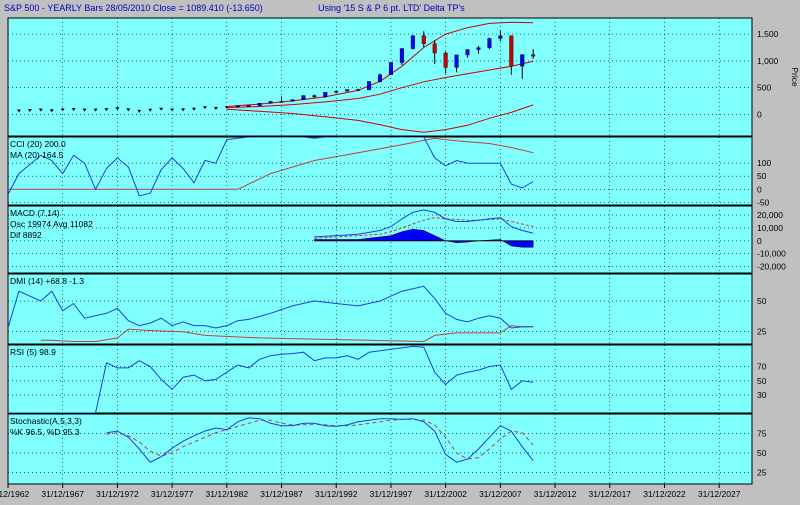  I want to click on series-cci, so click(380, 171).